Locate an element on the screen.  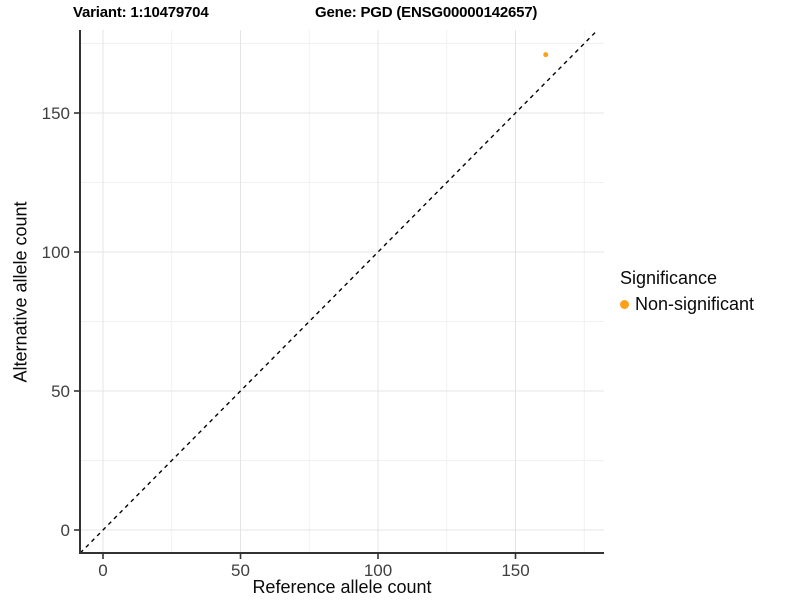
x-tick-label: 0 is located at coordinates (102, 570).